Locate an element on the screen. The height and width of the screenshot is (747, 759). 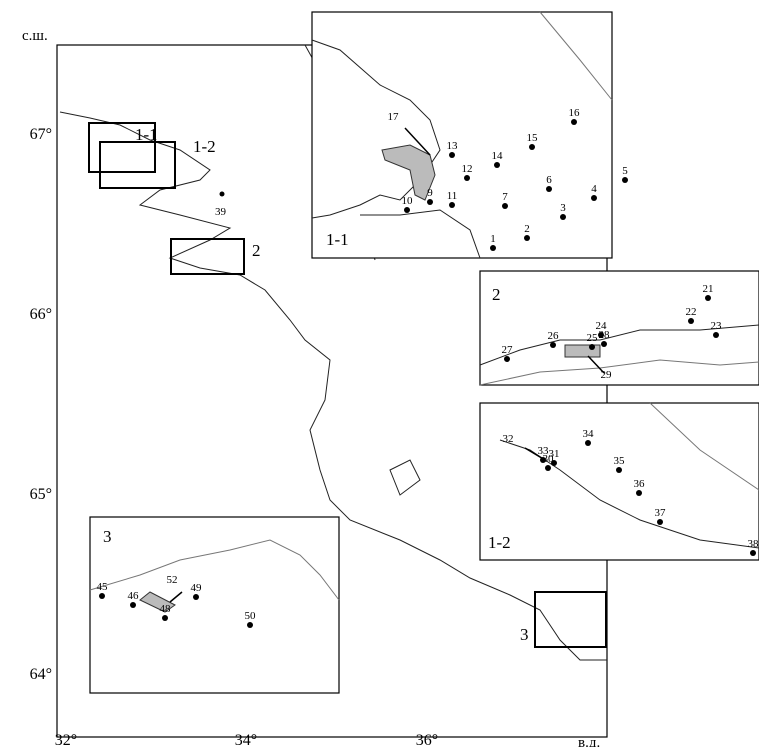
area-label: 39 is located at coordinates (221, 212).